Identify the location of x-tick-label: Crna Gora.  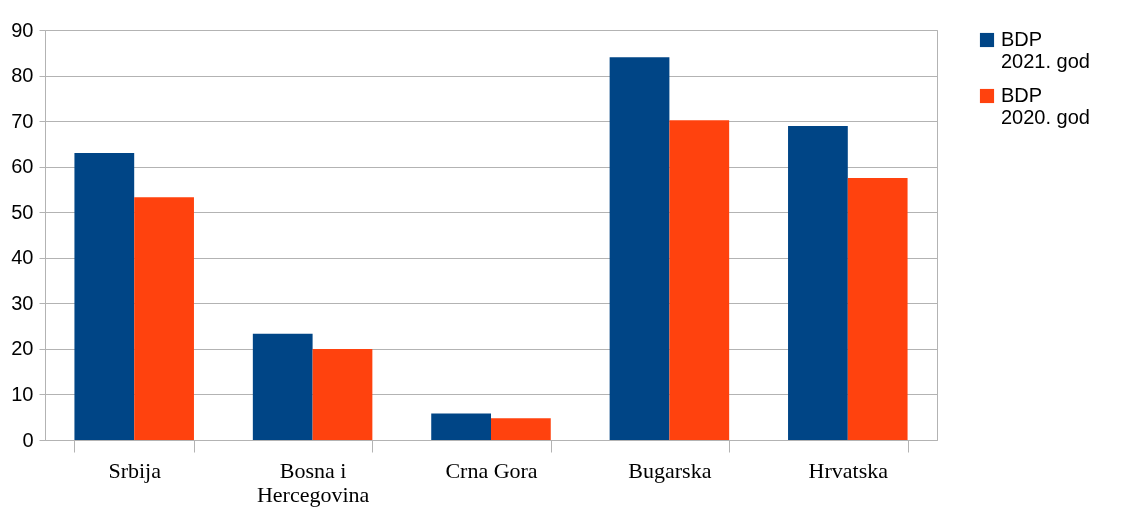
(491, 470).